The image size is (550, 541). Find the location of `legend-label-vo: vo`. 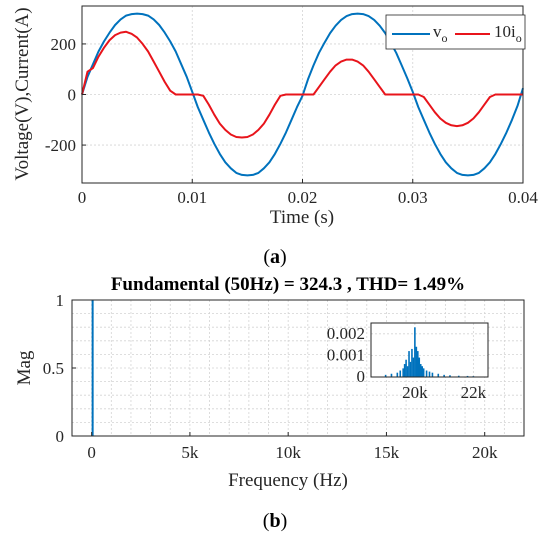

legend-label-vo: vo is located at coordinates (440, 33).